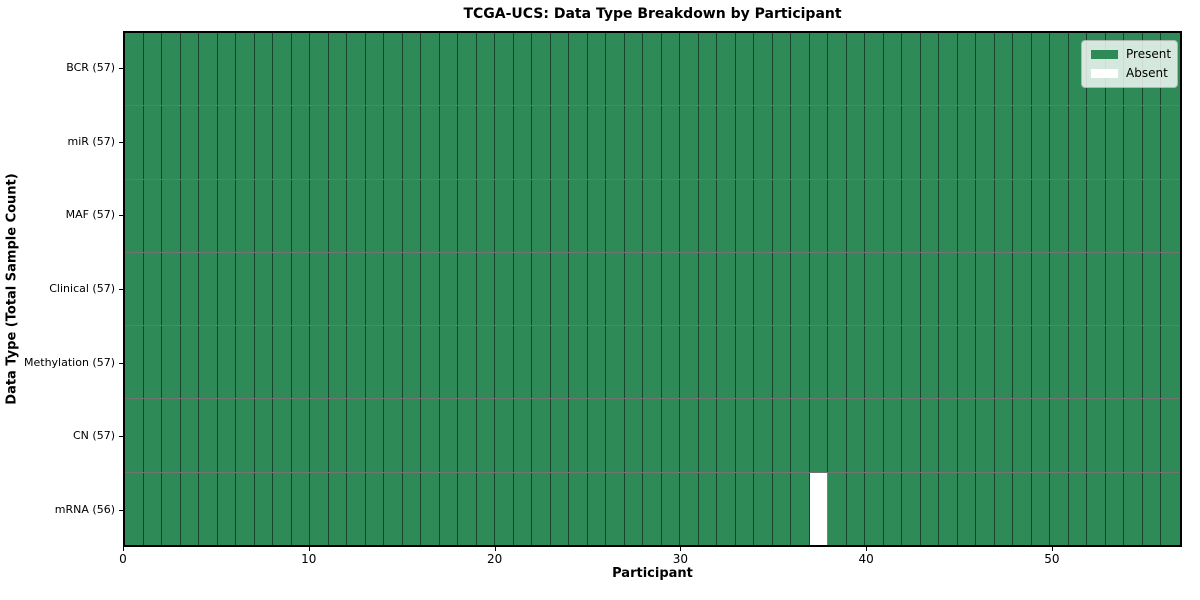 The image size is (1200, 600). I want to click on heatmap-row-mrna, so click(652, 508).